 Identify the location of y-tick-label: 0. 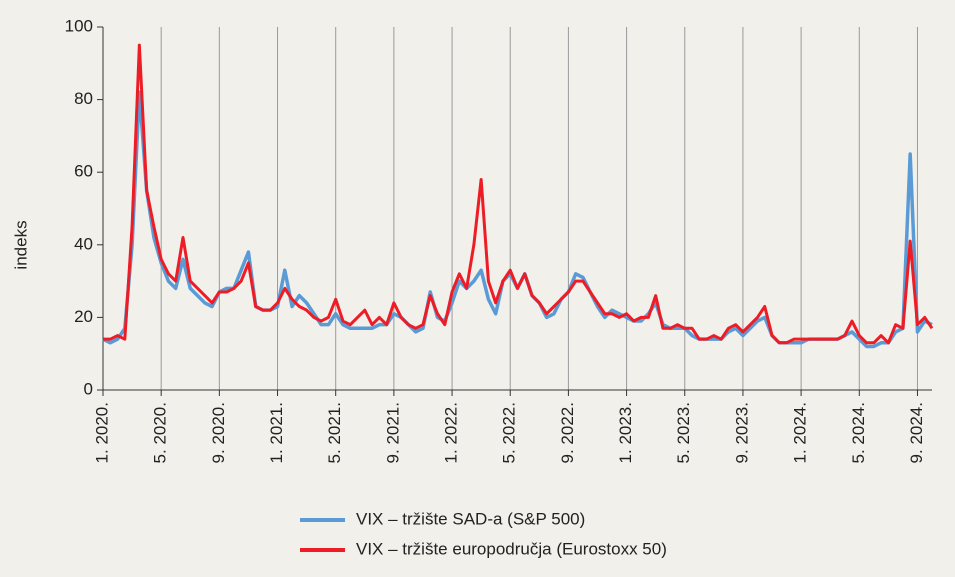
(88, 388).